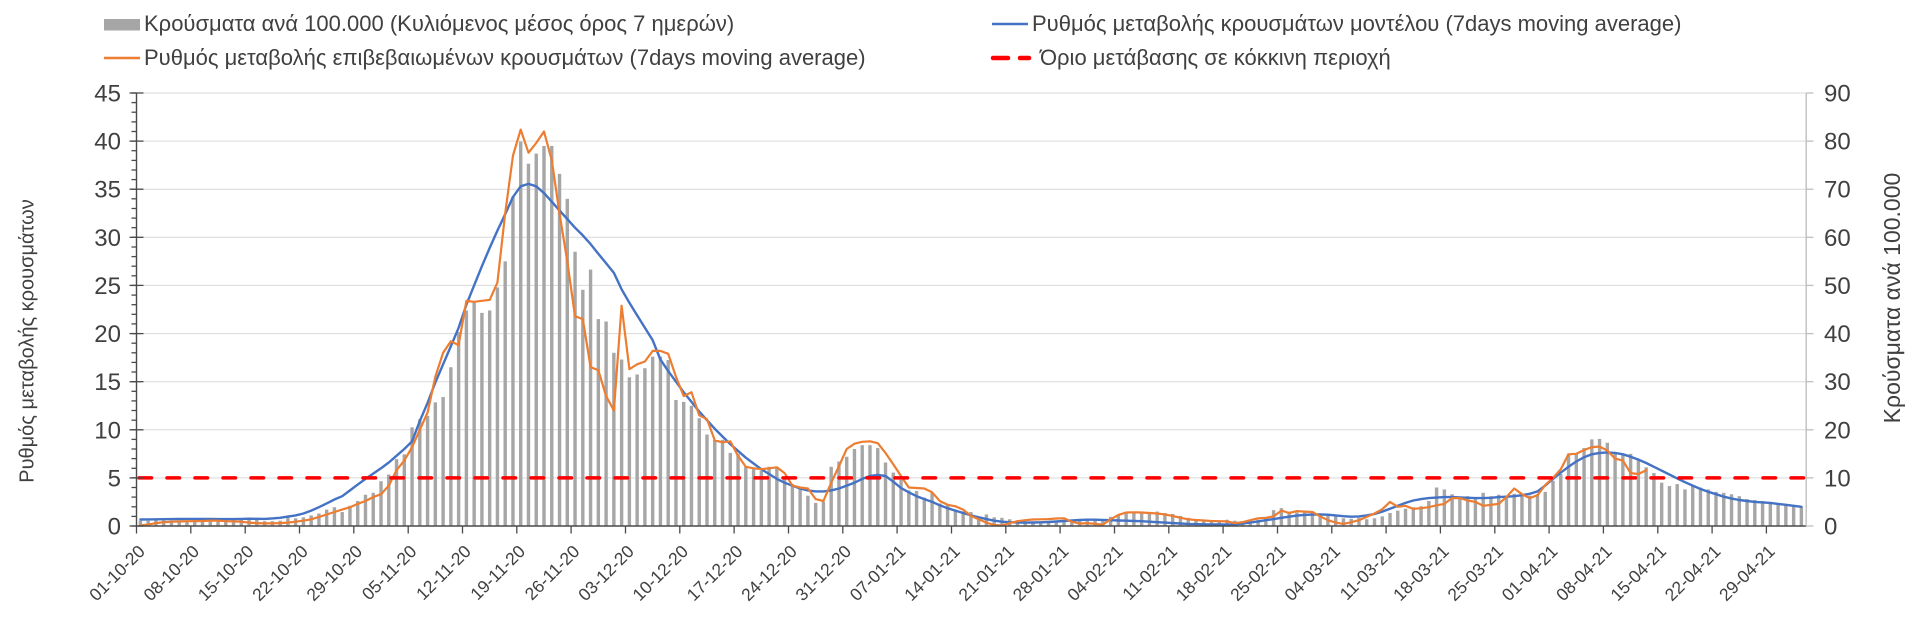  Describe the element at coordinates (1215, 57) in the screenshot. I see `svg-text:Όριο μετάβασης σε κόκκινη περι: Όριο μετάβασης σε κόκκινη περιοχή` at that location.